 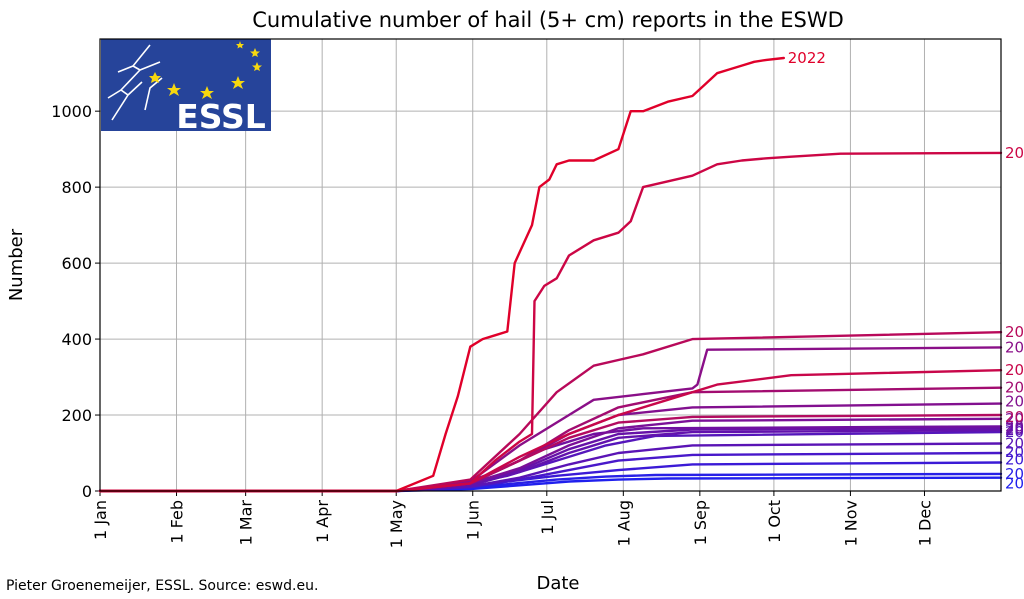 I want to click on logo-background, so click(x=186, y=85).